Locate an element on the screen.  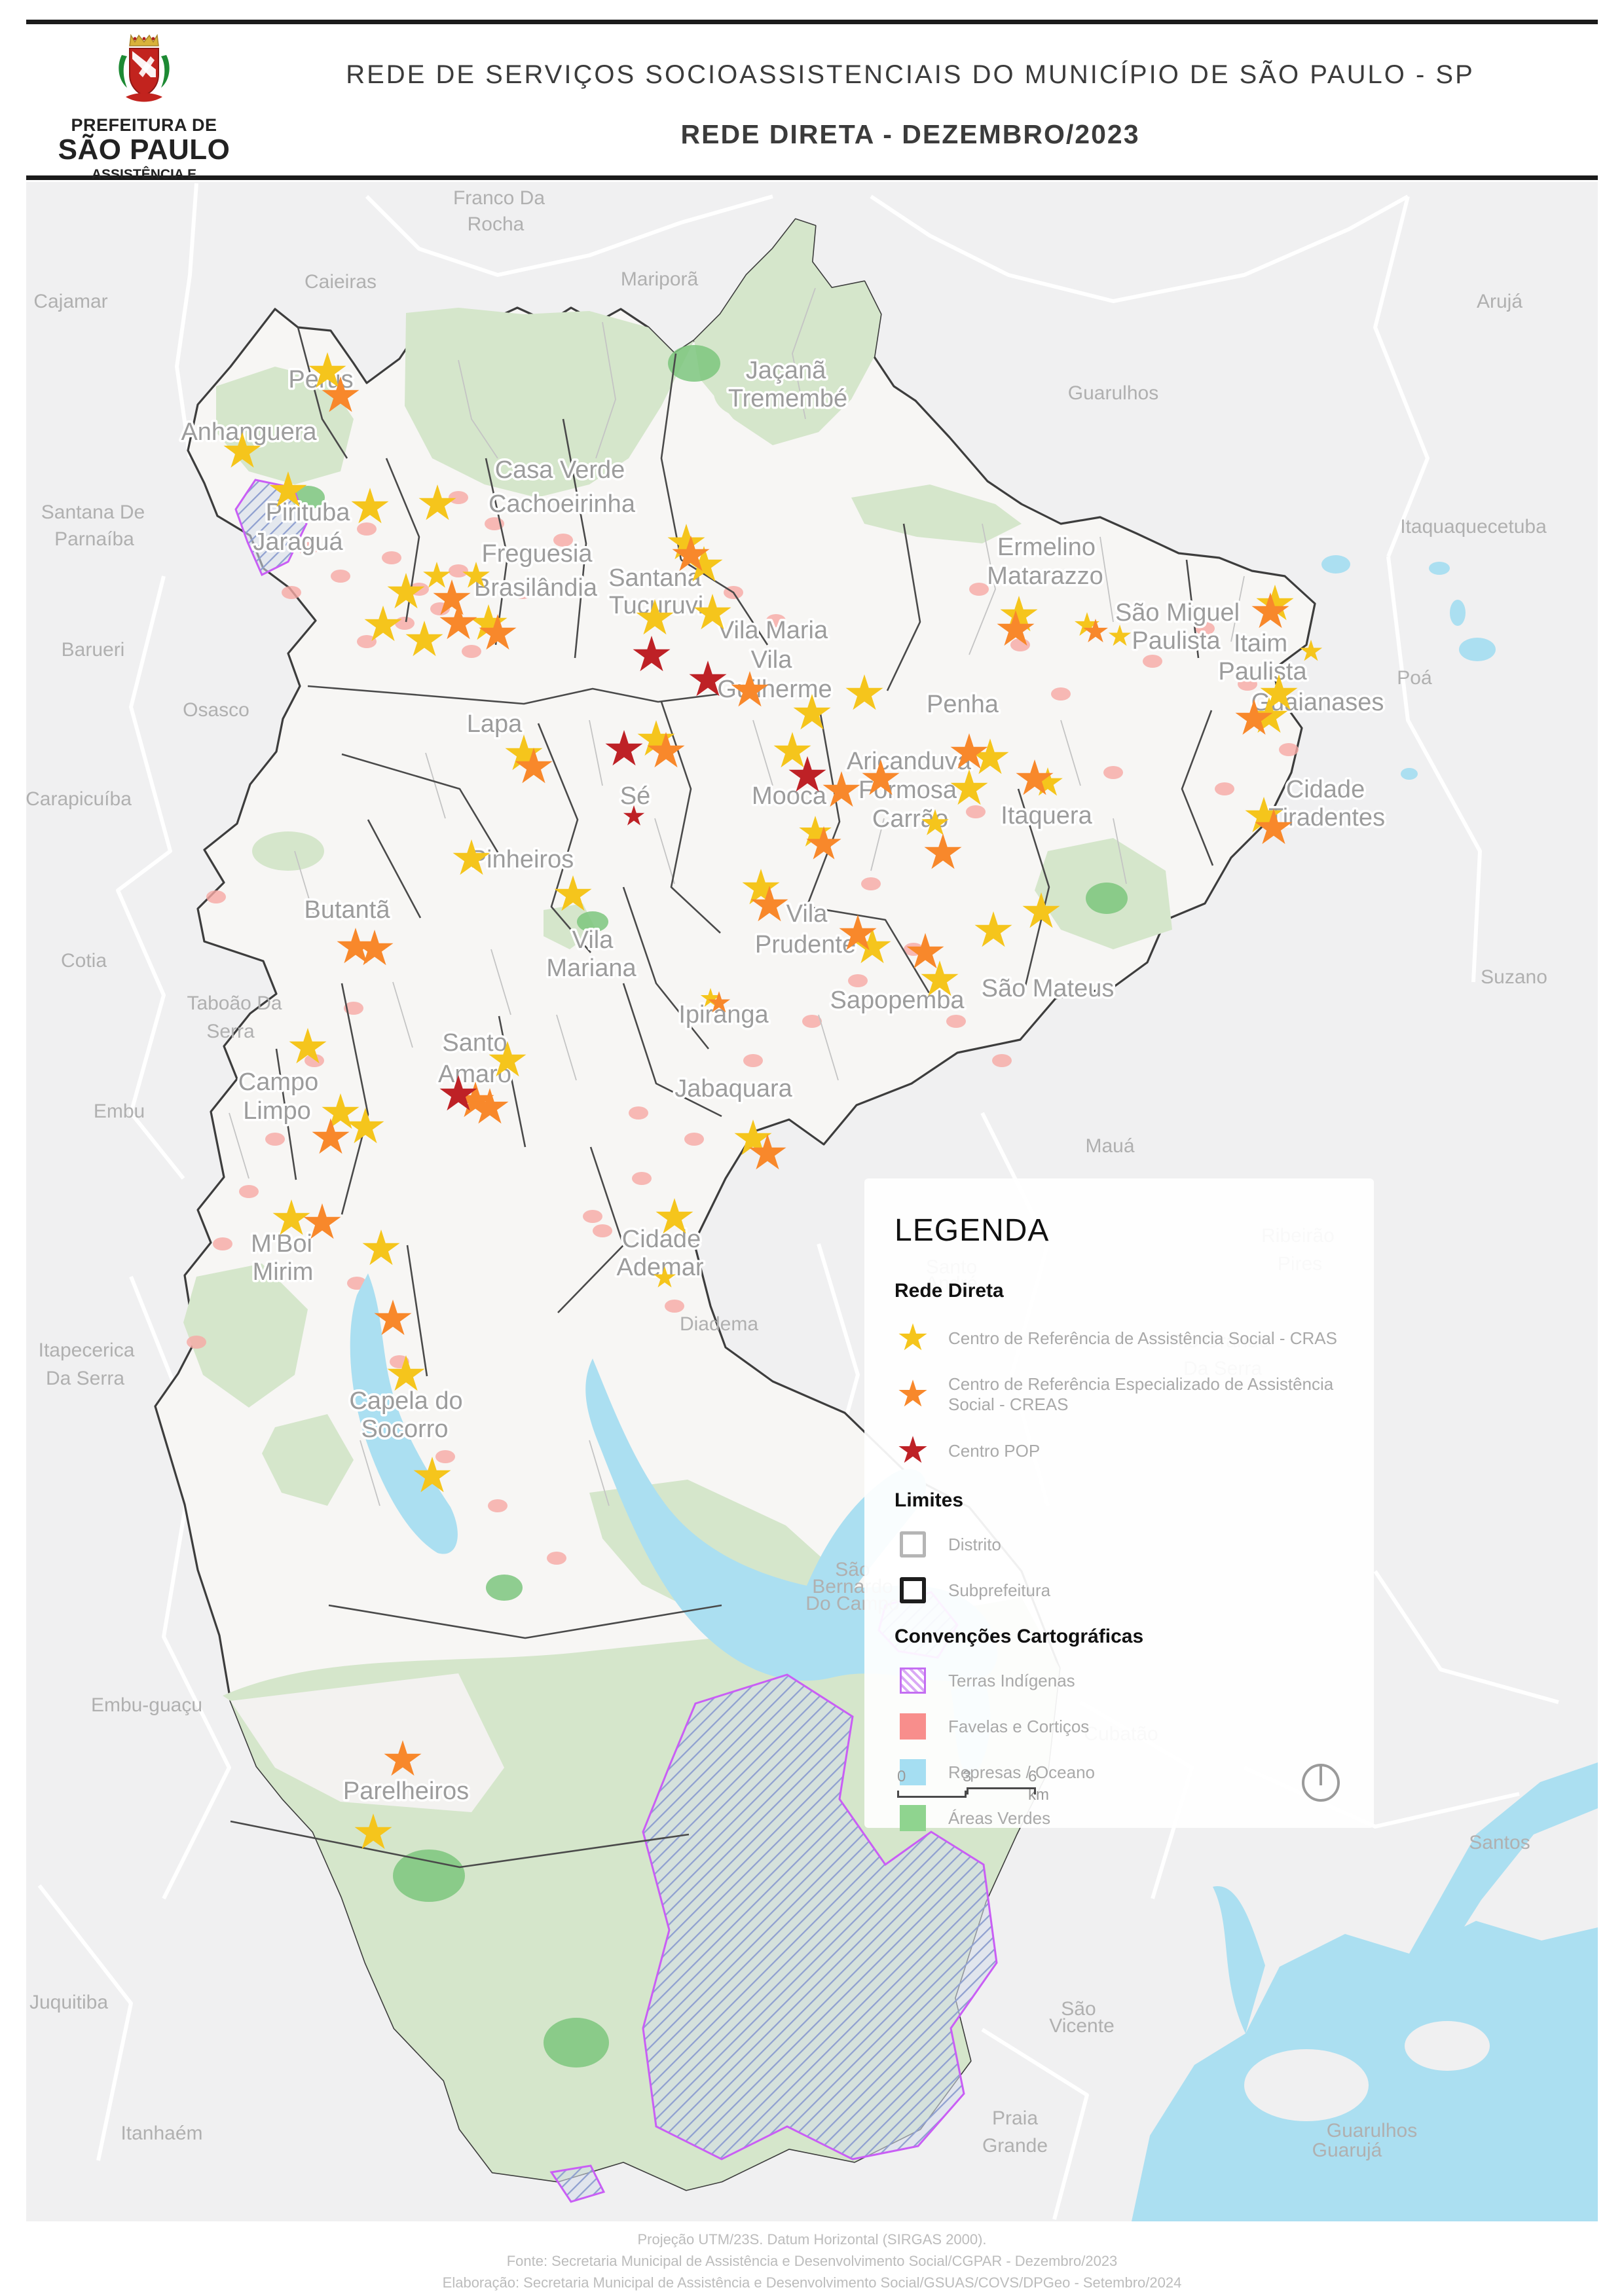
muni-label-guaruj-: Guarujá is located at coordinates (1347, 2150).